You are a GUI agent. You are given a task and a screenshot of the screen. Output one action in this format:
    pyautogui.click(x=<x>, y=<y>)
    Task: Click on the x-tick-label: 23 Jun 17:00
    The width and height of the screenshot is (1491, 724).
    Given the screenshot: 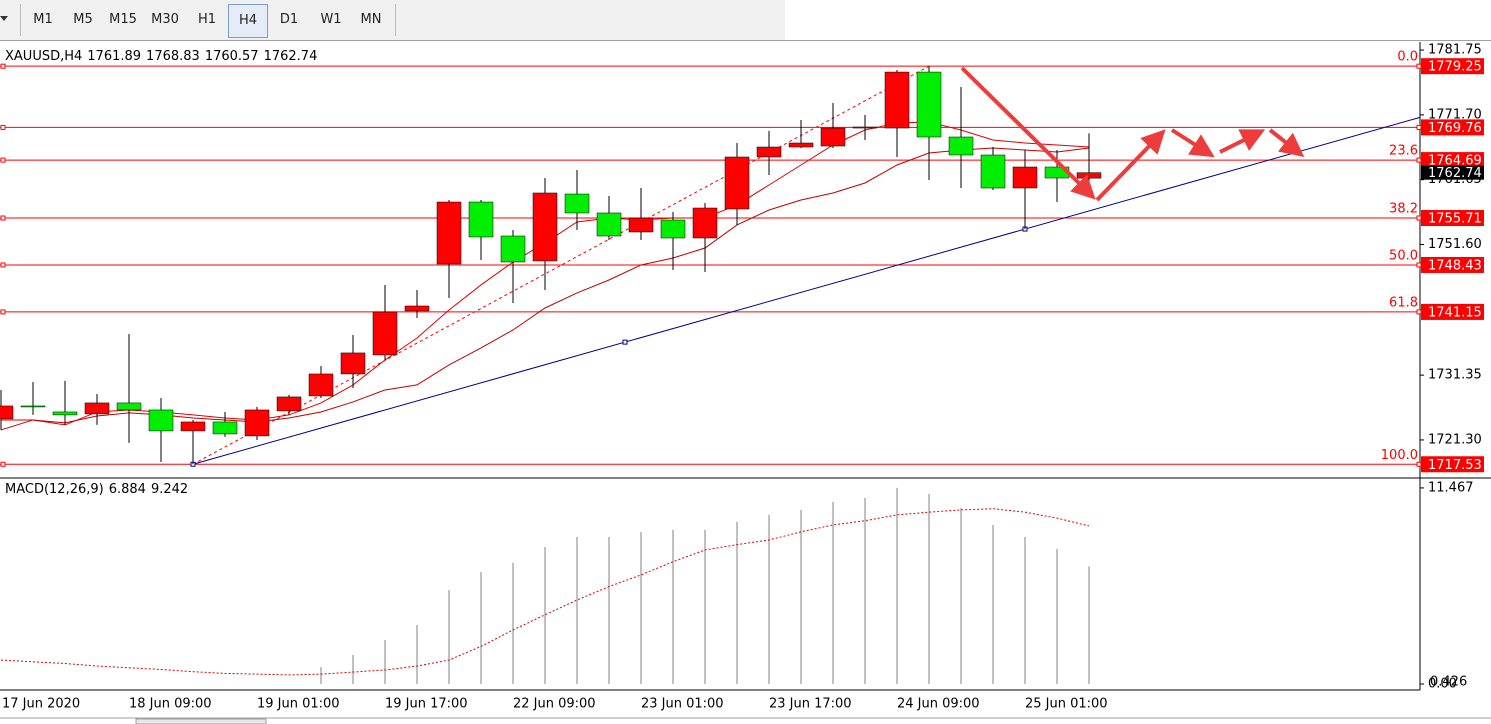 What is the action you would take?
    pyautogui.click(x=810, y=704)
    